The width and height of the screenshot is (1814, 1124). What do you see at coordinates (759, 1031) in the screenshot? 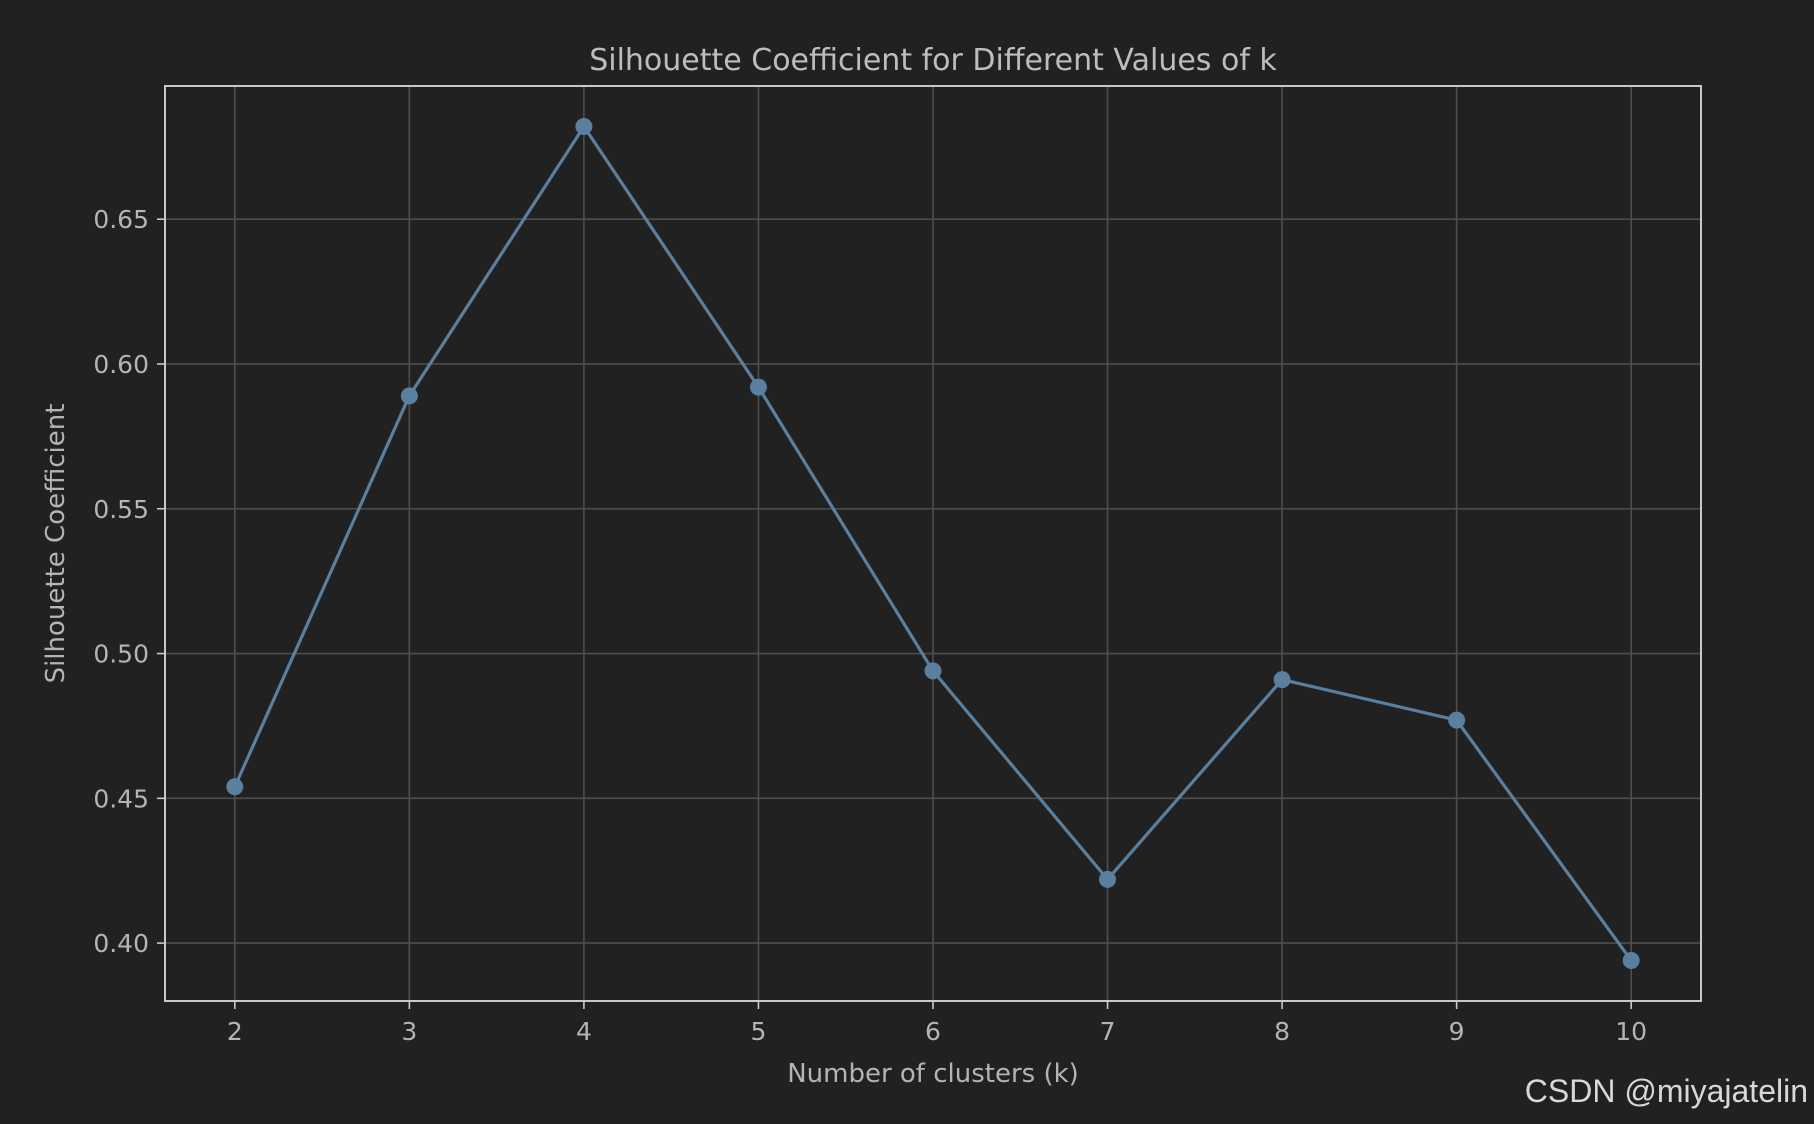
I see `x-tick-label: 5` at bounding box center [759, 1031].